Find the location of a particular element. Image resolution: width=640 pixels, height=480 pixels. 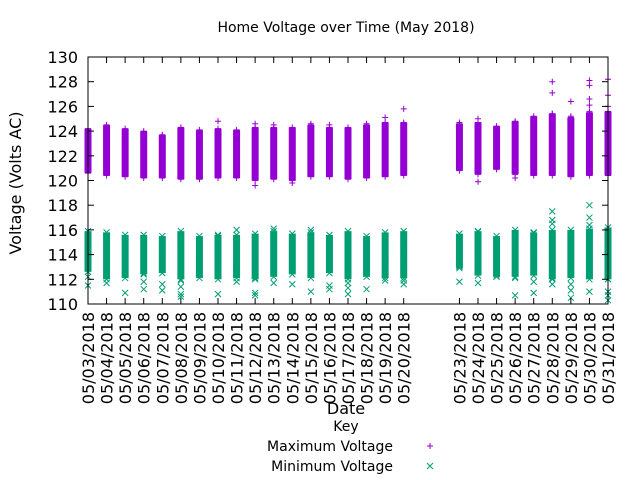

y-tick-label: 124 is located at coordinates (62, 131).